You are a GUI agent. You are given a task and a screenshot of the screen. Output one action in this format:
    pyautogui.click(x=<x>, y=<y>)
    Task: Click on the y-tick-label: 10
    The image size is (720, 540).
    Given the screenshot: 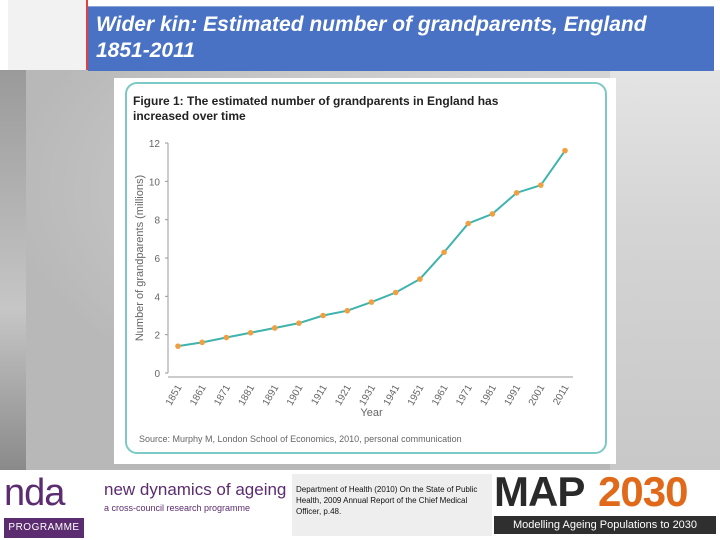 What is the action you would take?
    pyautogui.click(x=155, y=182)
    